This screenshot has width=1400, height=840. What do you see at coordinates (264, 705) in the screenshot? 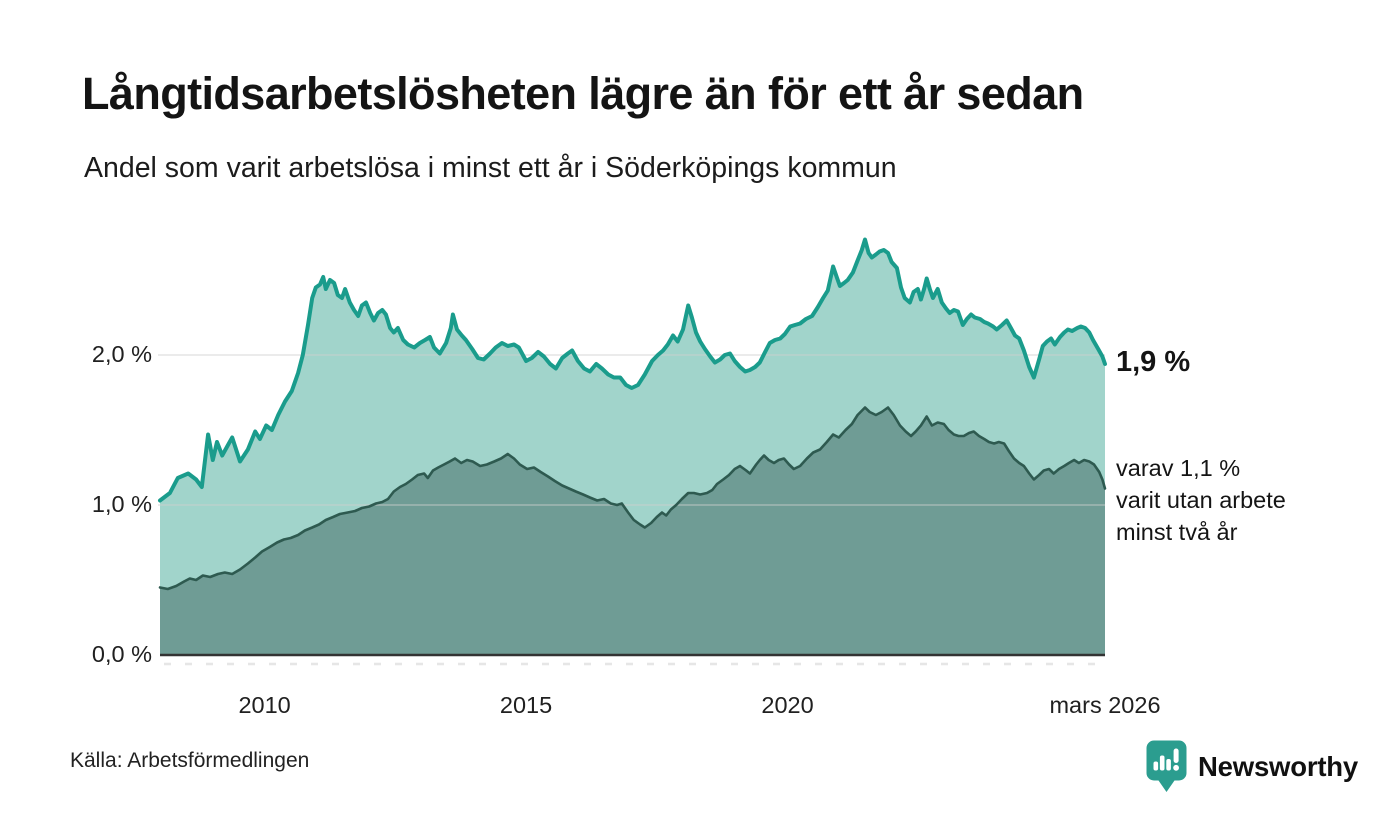
I see `x-tick-label: 2010` at bounding box center [264, 705].